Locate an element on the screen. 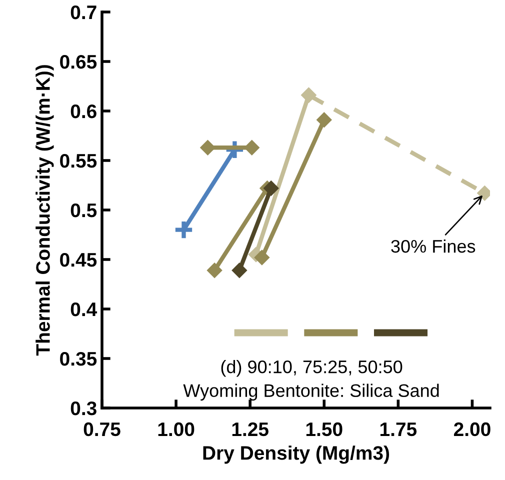 The height and width of the screenshot is (480, 505). x-tick-label: 1.75 is located at coordinates (398, 429).